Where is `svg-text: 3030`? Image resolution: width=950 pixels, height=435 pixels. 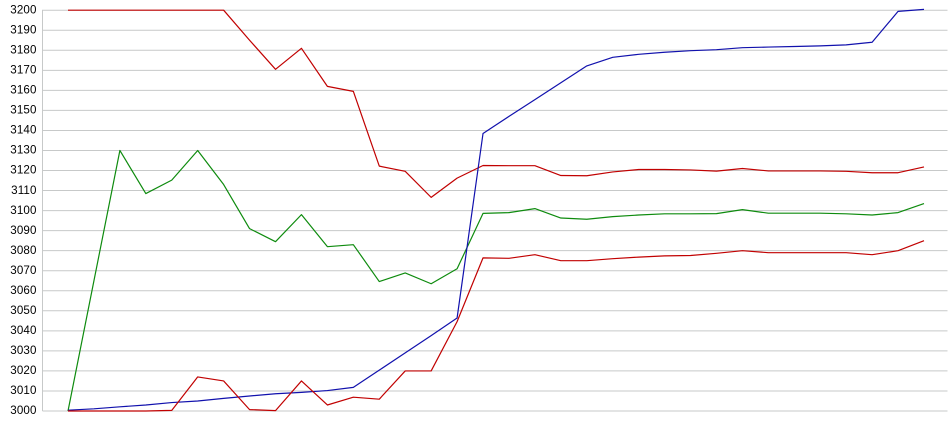 svg-text: 3030 is located at coordinates (23, 350).